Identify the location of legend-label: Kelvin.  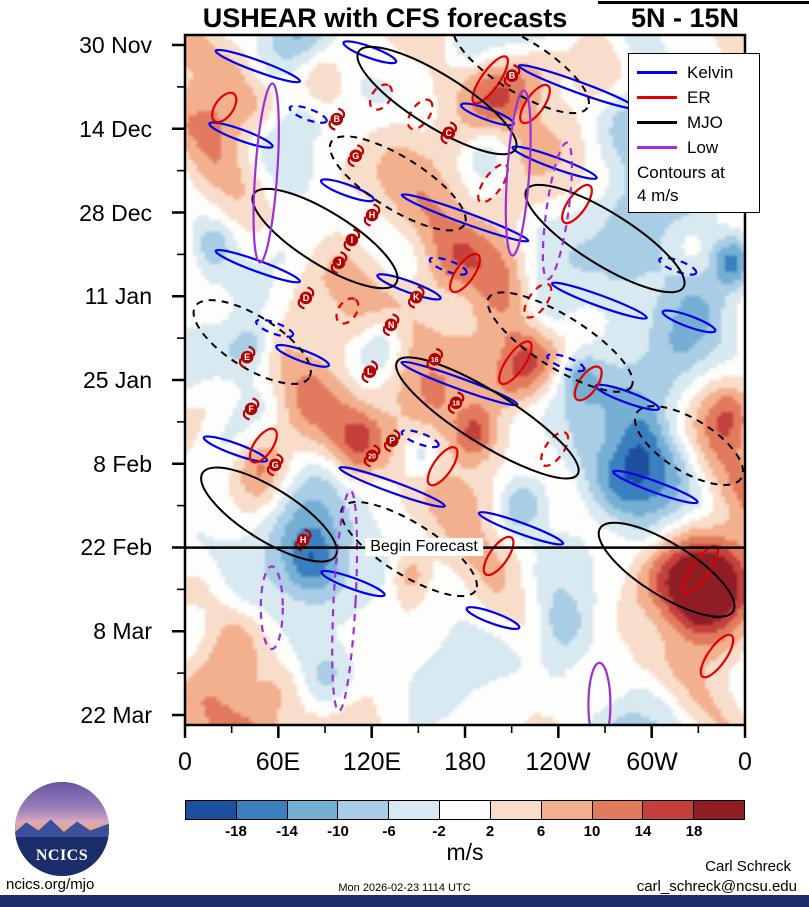
(710, 72).